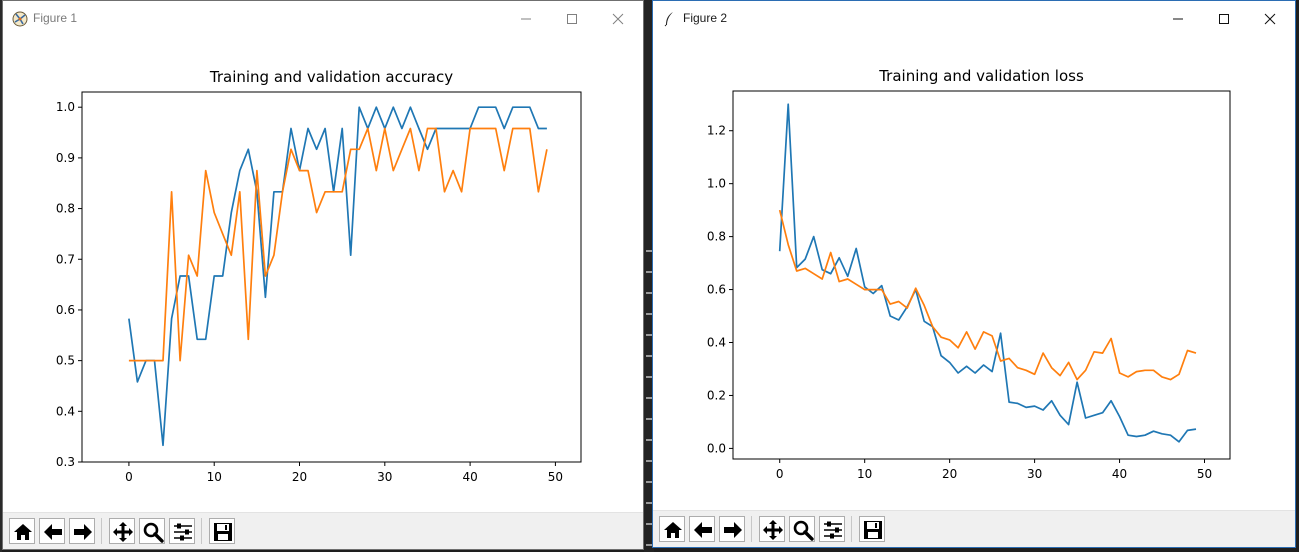 This screenshot has width=1299, height=552. What do you see at coordinates (716, 448) in the screenshot?
I see `y-tick-label: 0.0` at bounding box center [716, 448].